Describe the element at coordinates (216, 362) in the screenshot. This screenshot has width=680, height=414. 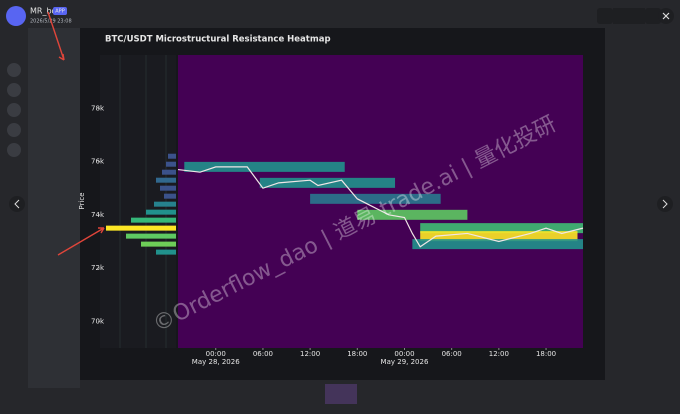
I see `x-date-label: May 28, 2026` at that location.